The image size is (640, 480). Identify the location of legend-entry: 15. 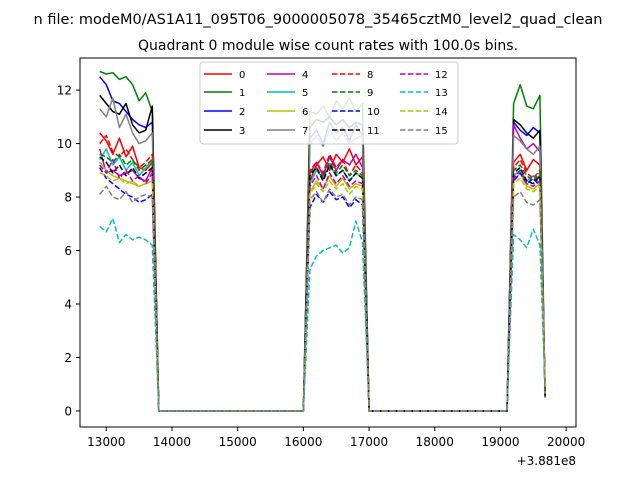
(424, 131).